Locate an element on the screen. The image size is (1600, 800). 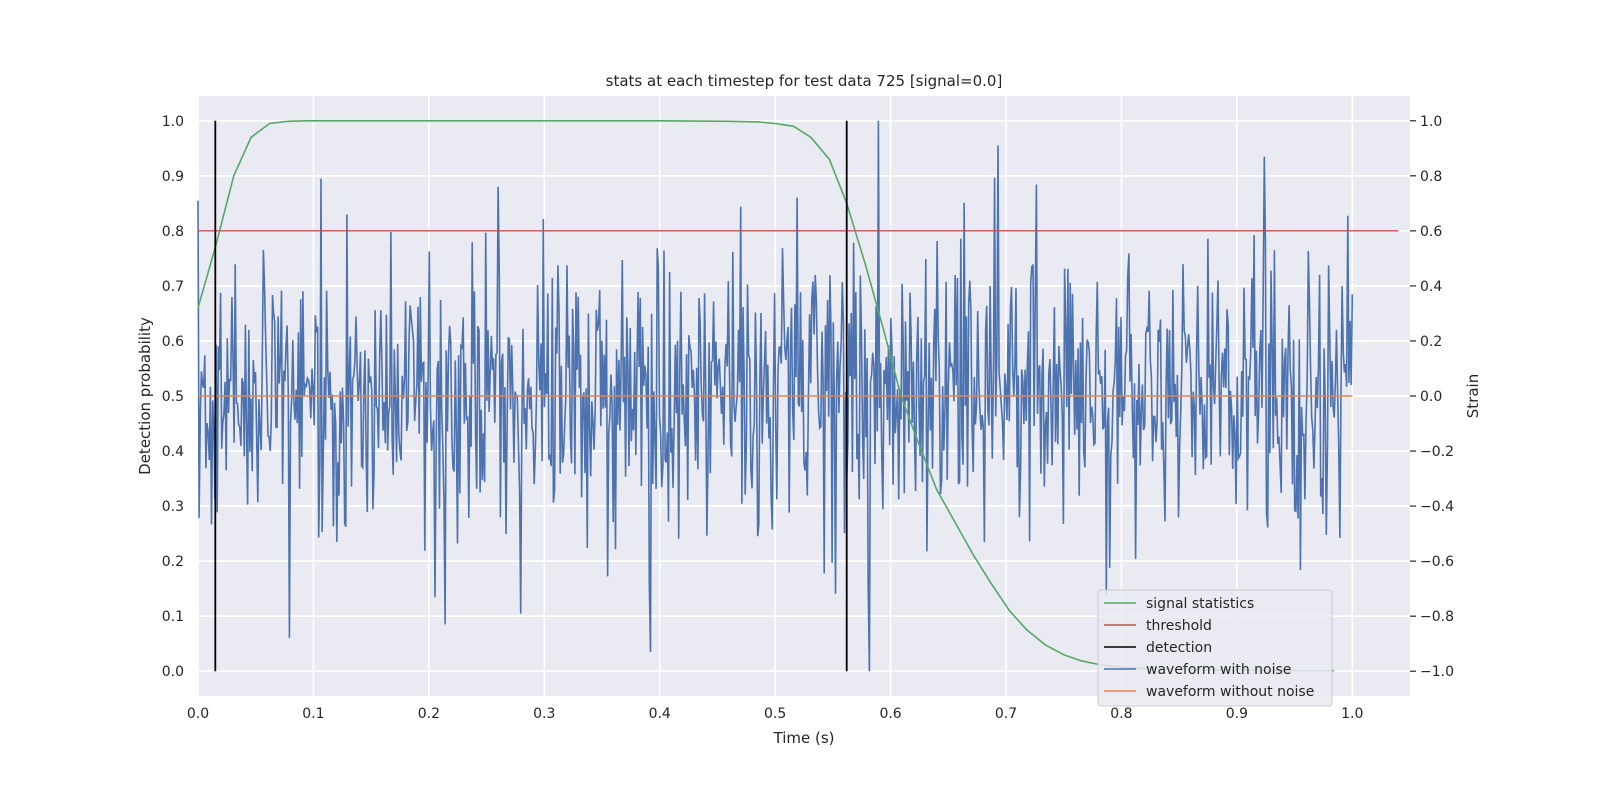
y-tick-label-left: 0.5 is located at coordinates (173, 397).